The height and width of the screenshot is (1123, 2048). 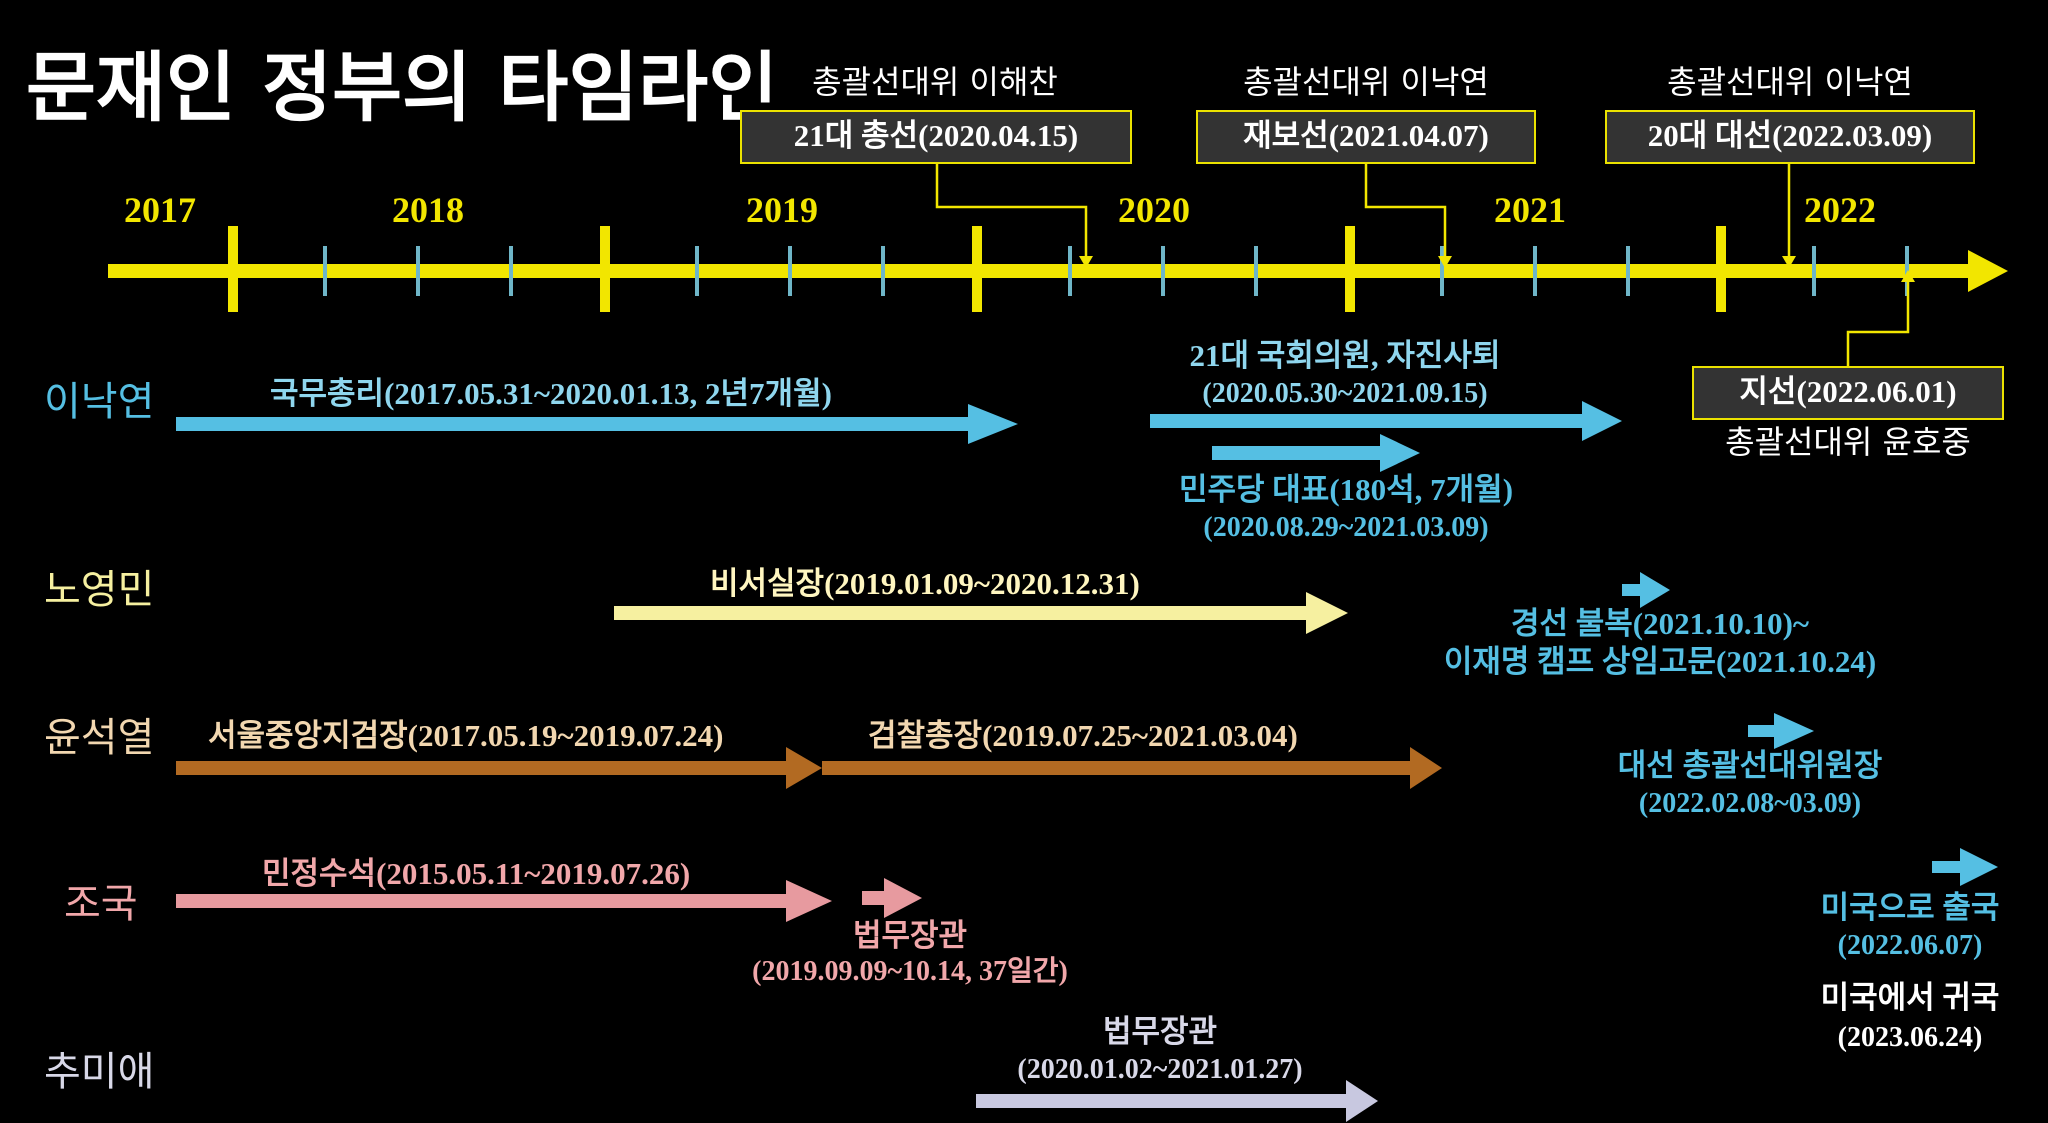 I want to click on page-title: 문재인 정부의 타임라인, so click(x=402, y=87).